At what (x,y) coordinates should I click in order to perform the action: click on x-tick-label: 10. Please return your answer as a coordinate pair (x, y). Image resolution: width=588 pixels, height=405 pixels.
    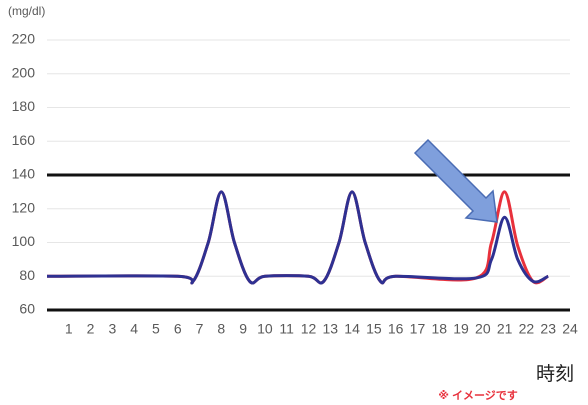
    Looking at the image, I should click on (265, 329).